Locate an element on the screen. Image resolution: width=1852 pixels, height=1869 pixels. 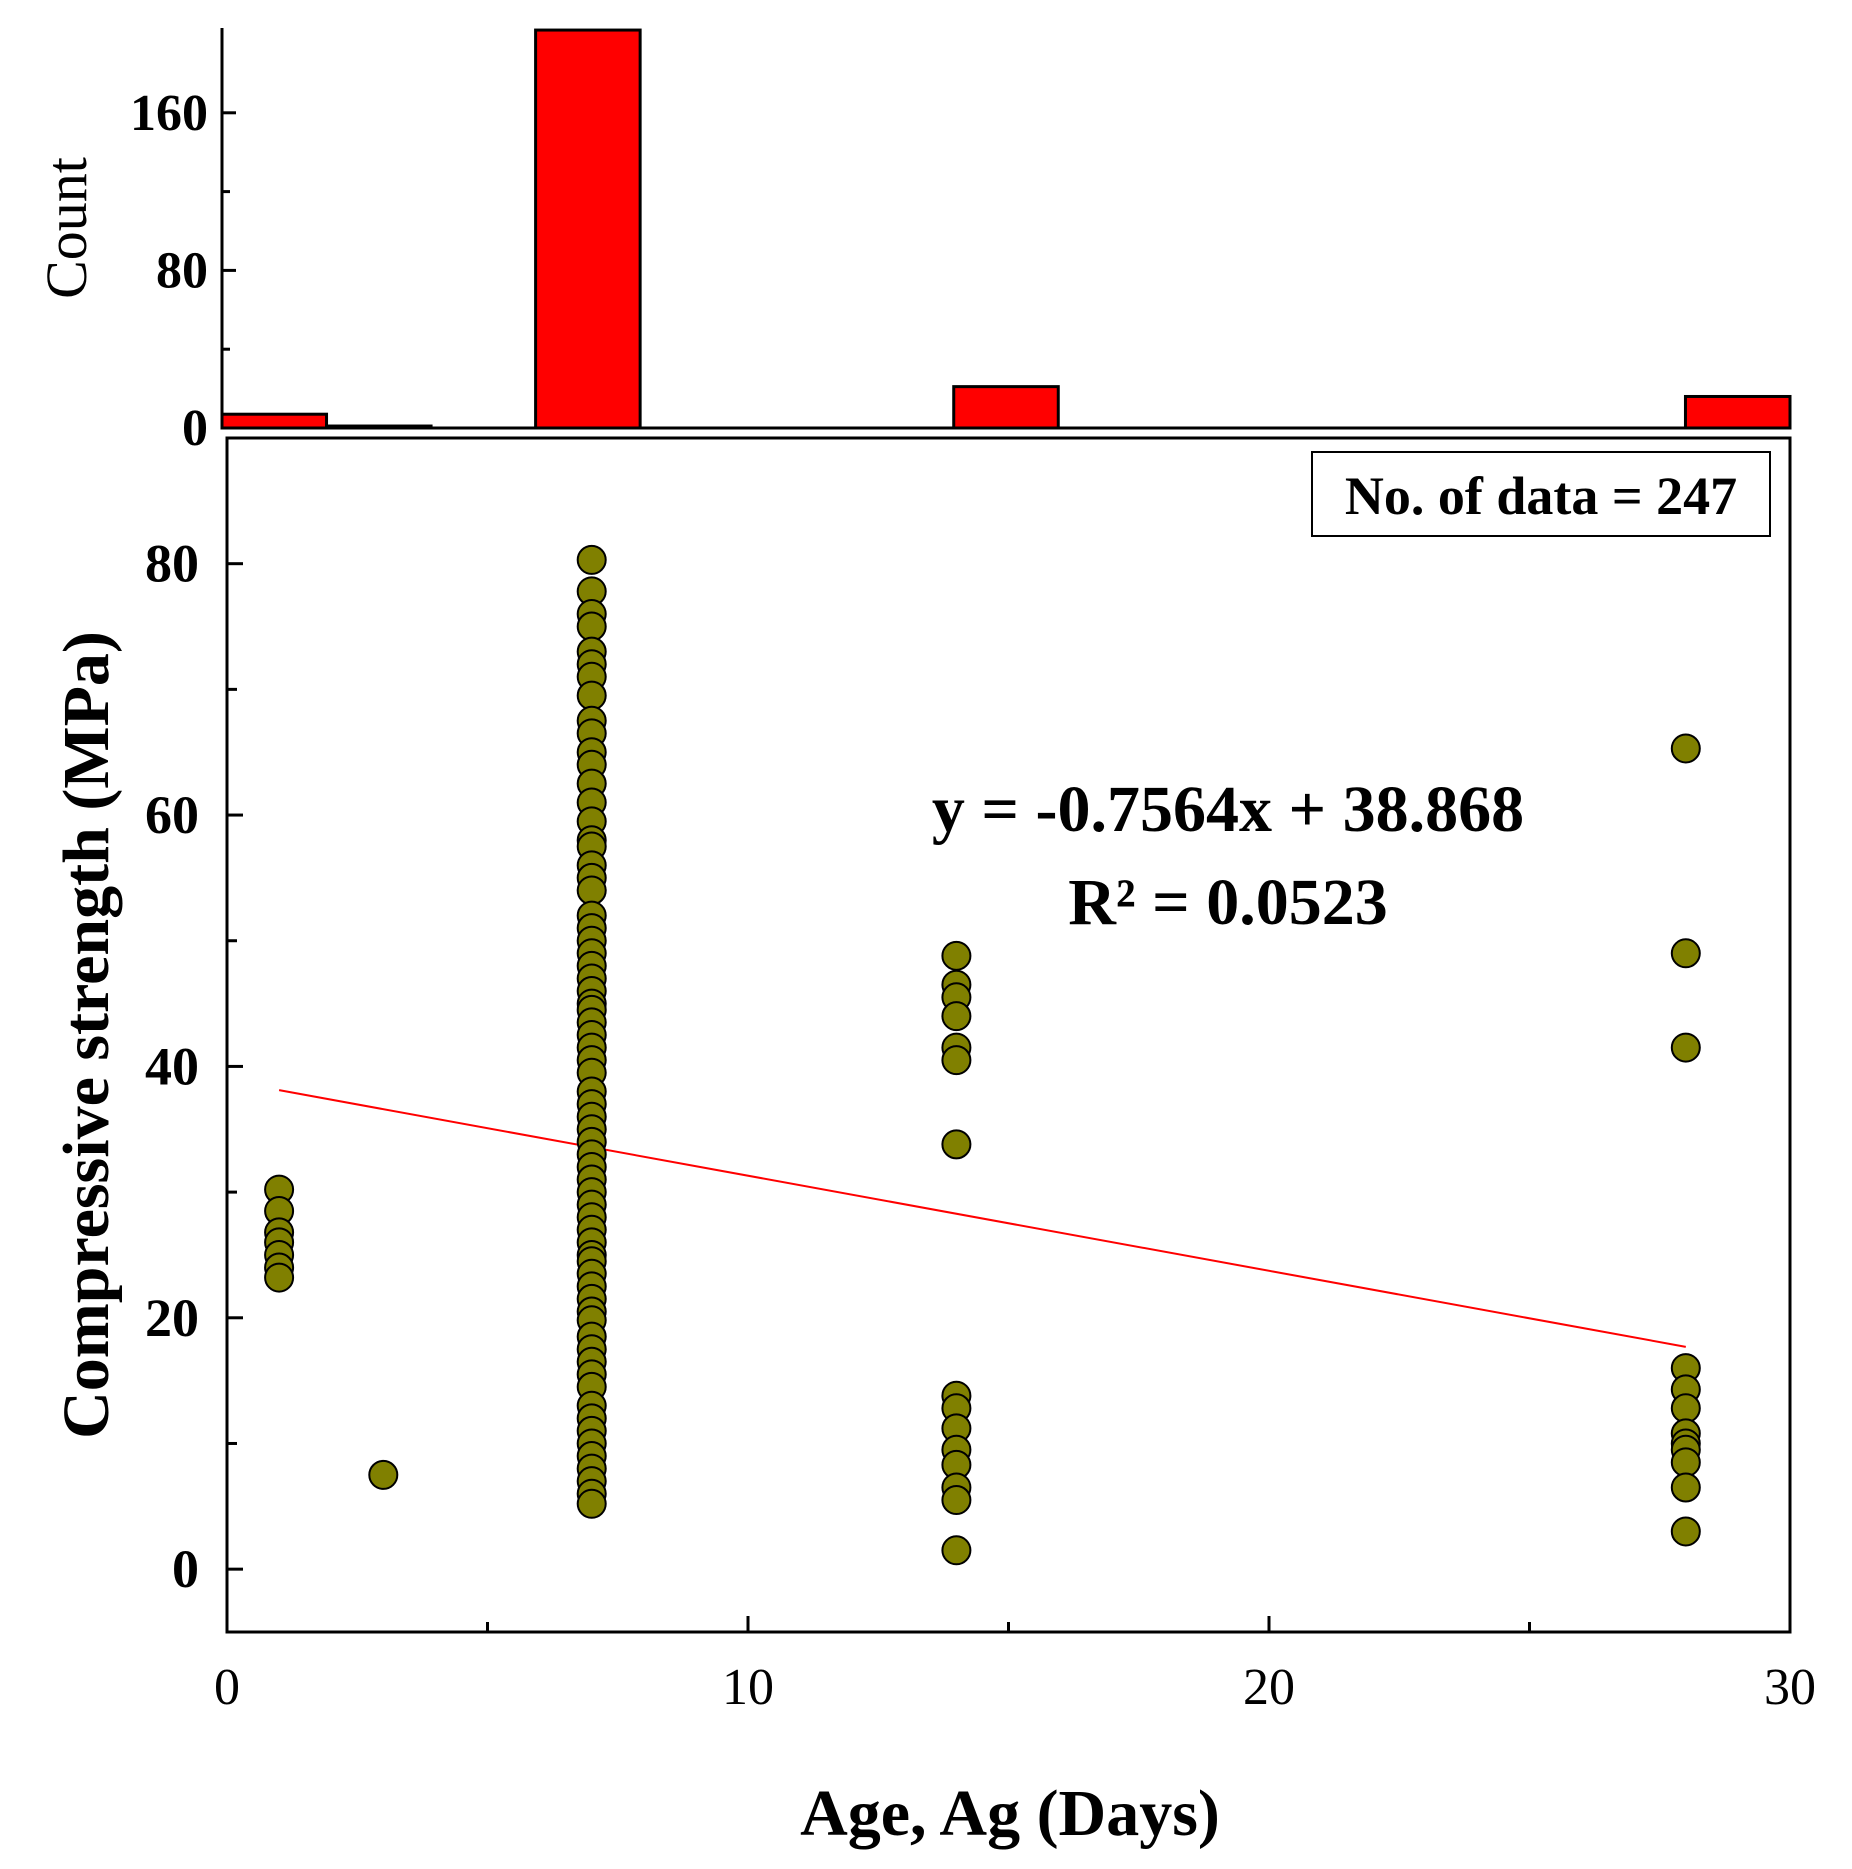
data-count-box is located at coordinates (1541, 494).